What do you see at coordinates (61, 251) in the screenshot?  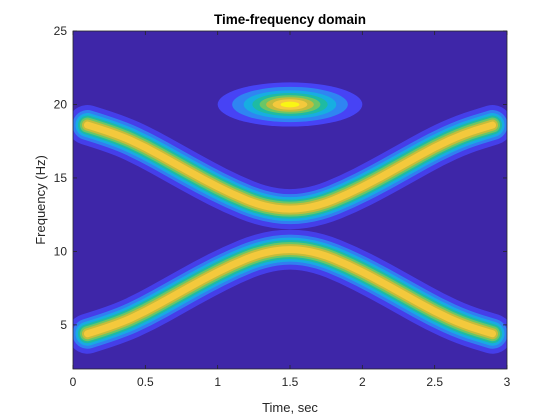 I see `y-tick-label: 10` at bounding box center [61, 251].